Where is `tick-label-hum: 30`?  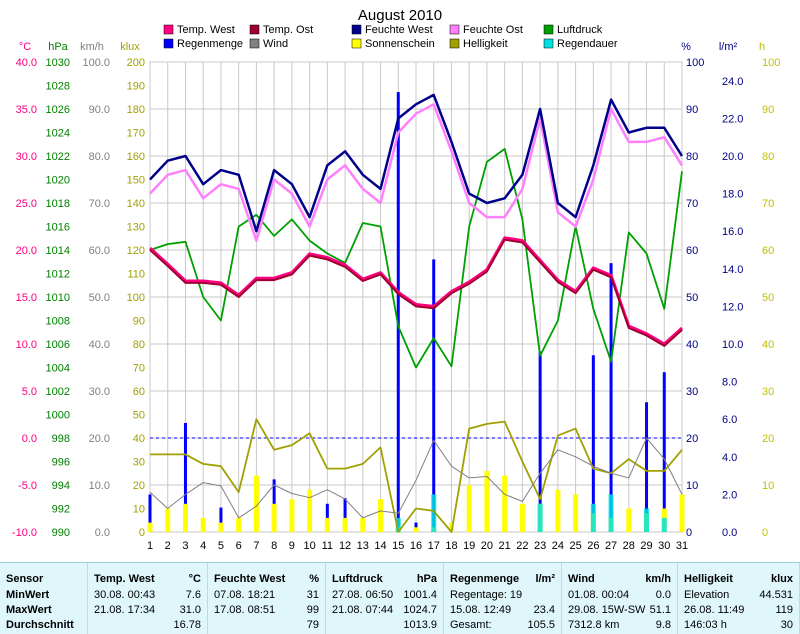 tick-label-hum: 30 is located at coordinates (692, 392).